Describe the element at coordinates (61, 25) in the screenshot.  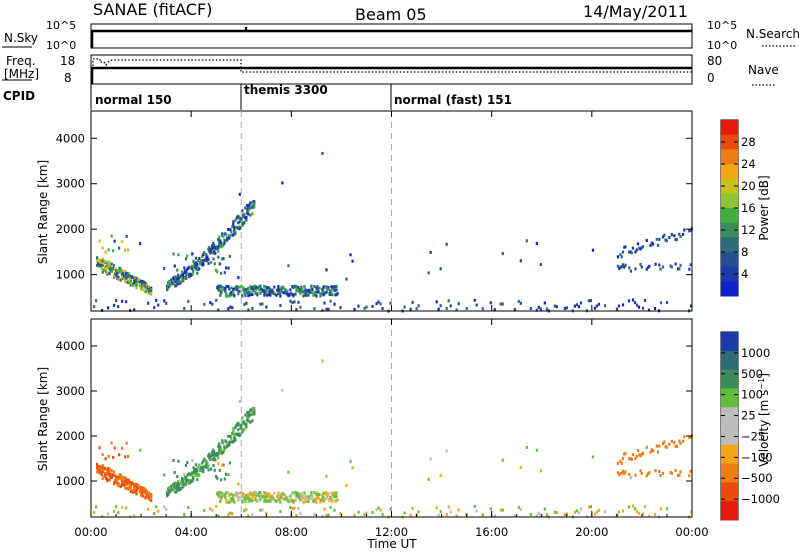
I see `nsky-tick-top: 10^5` at that location.